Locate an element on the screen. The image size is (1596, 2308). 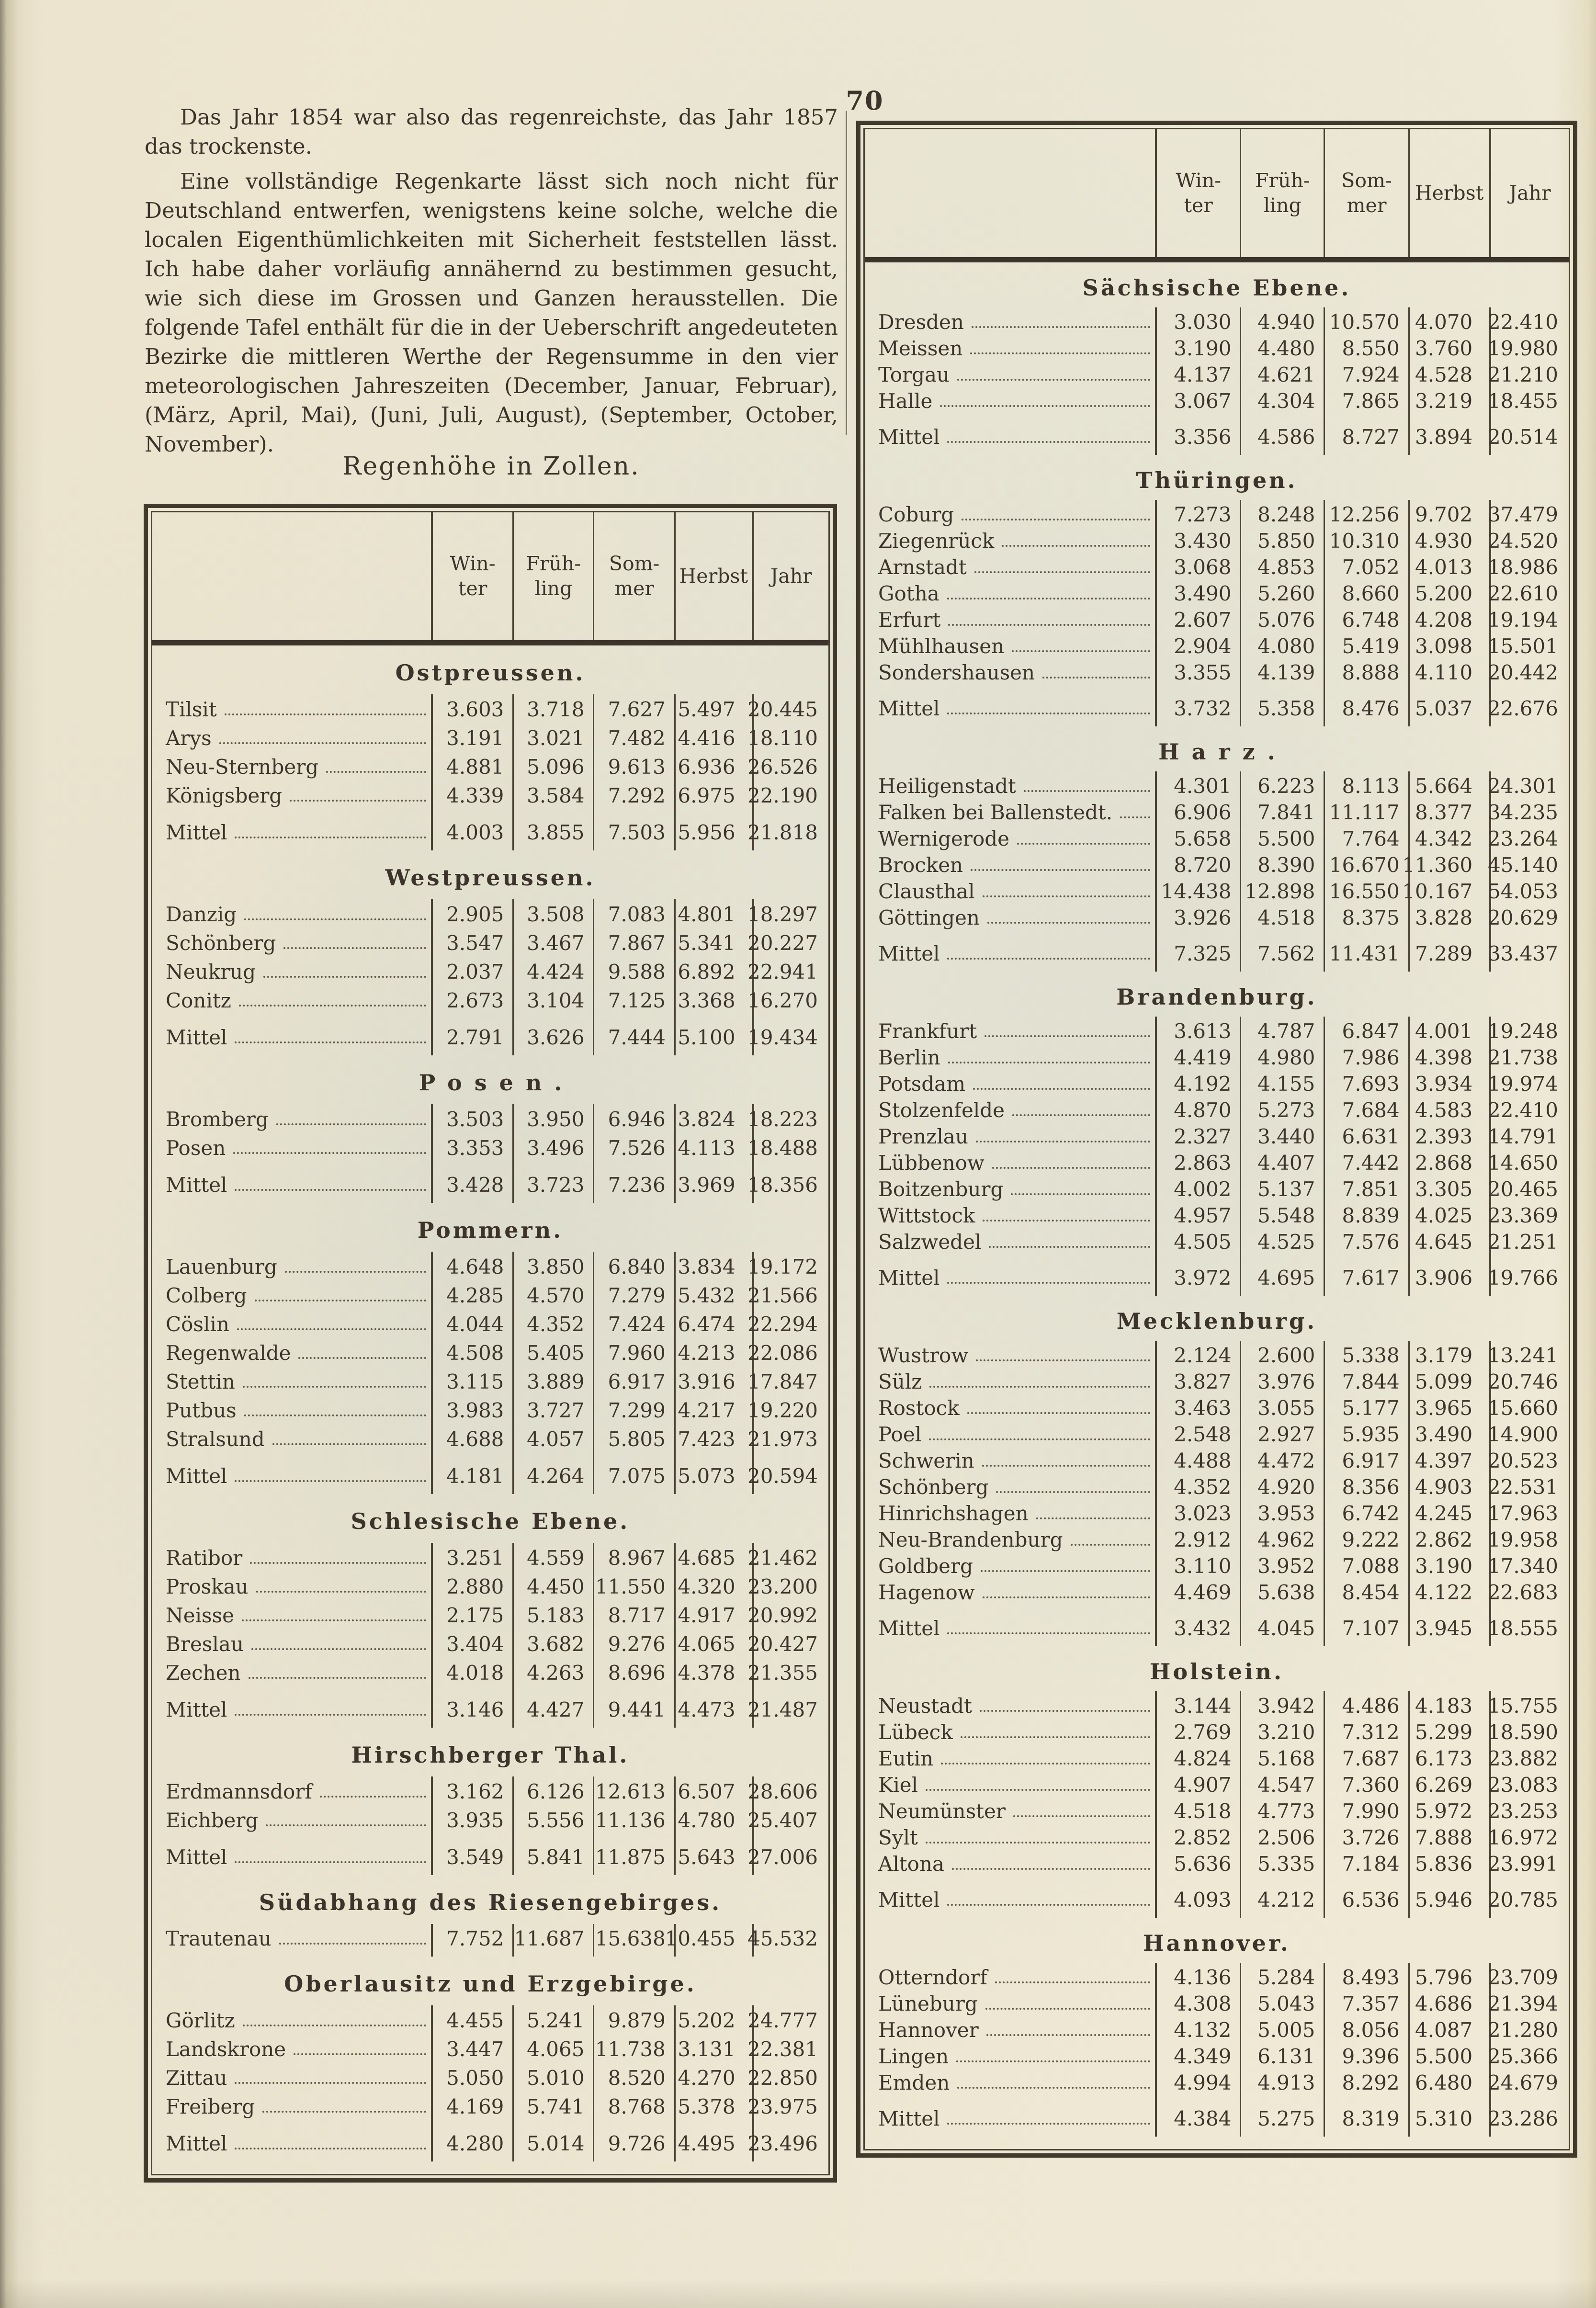
value-winter: 3.972 is located at coordinates (1199, 1276).